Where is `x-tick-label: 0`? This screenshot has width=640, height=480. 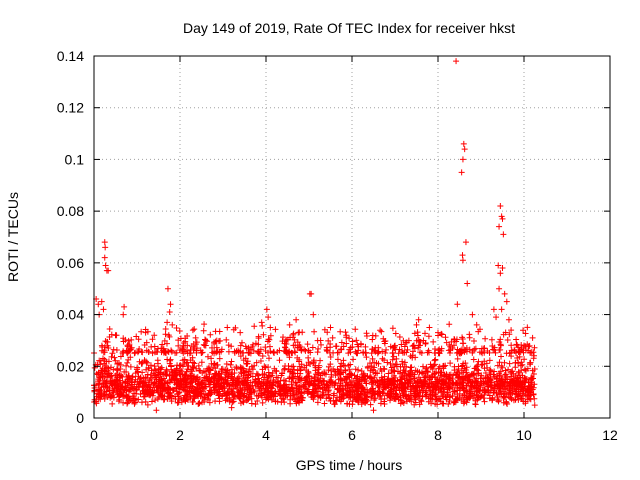
x-tick-label: 0 is located at coordinates (94, 435).